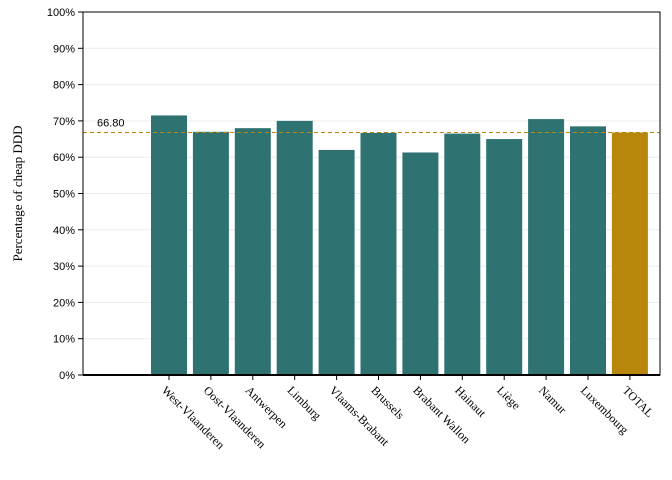 This screenshot has width=672, height=480. What do you see at coordinates (64, 195) in the screenshot?
I see `y-tick-label: 50%` at bounding box center [64, 195].